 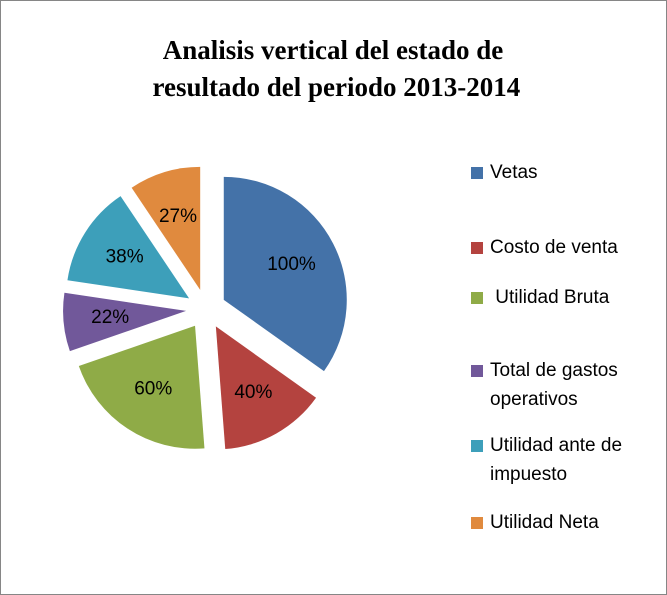 What do you see at coordinates (563, 172) in the screenshot?
I see `legend-item: Vetas` at bounding box center [563, 172].